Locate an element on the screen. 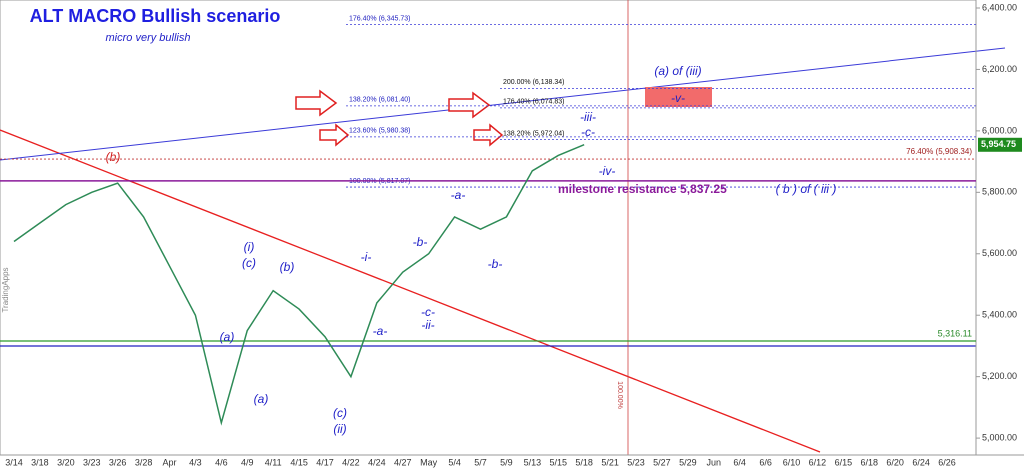 The height and width of the screenshot is (470, 1024). fib-label: 138.20% (6,081.40) is located at coordinates (380, 100).